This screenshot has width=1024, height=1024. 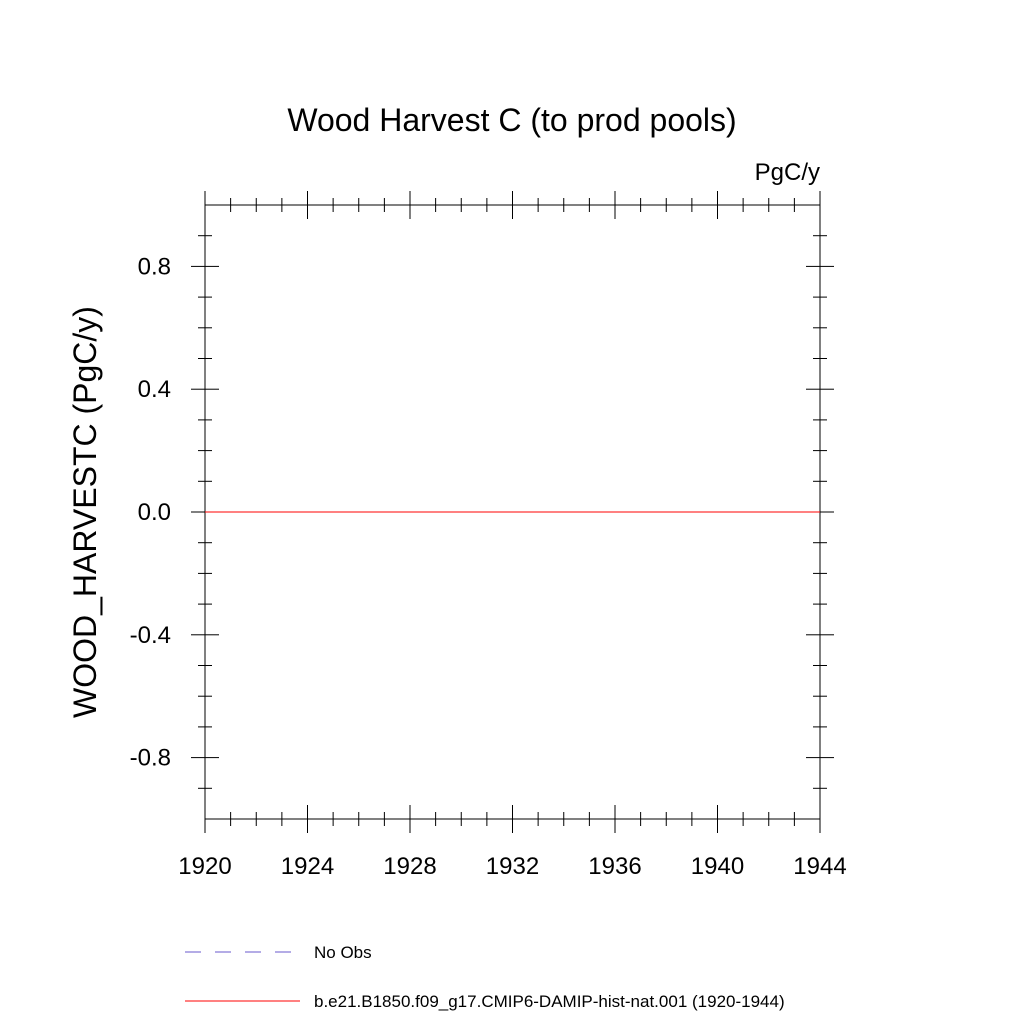 What do you see at coordinates (819, 866) in the screenshot?
I see `x-tick-label: 1944` at bounding box center [819, 866].